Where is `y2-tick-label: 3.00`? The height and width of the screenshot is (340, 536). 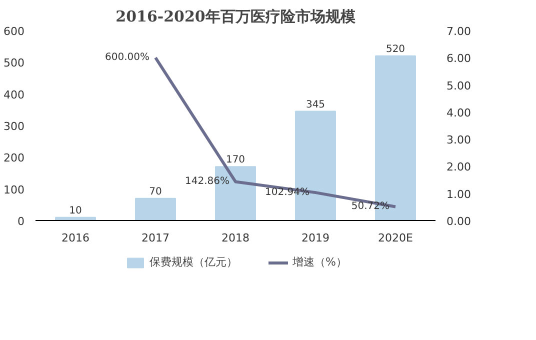
y2-tick-label: 3.00 is located at coordinates (458, 140).